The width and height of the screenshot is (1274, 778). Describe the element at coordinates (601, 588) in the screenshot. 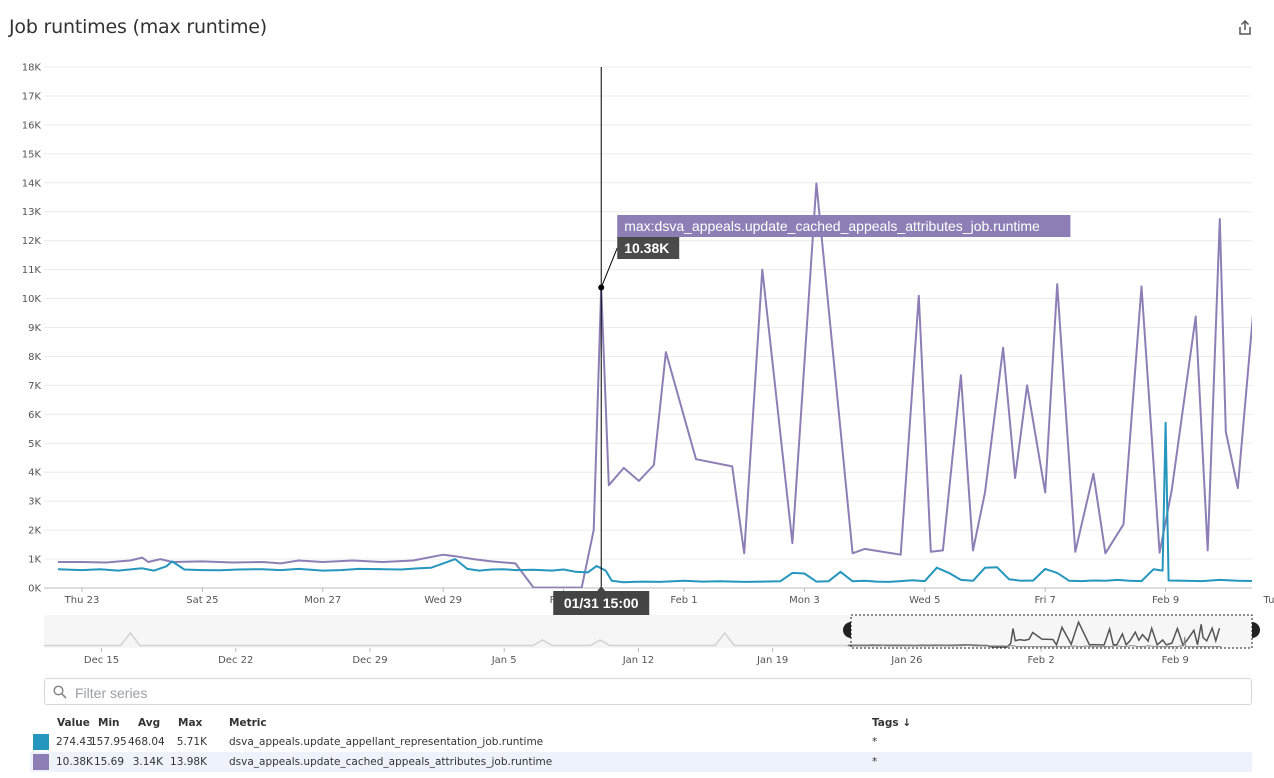

I see `time-tooltip-arrow` at that location.